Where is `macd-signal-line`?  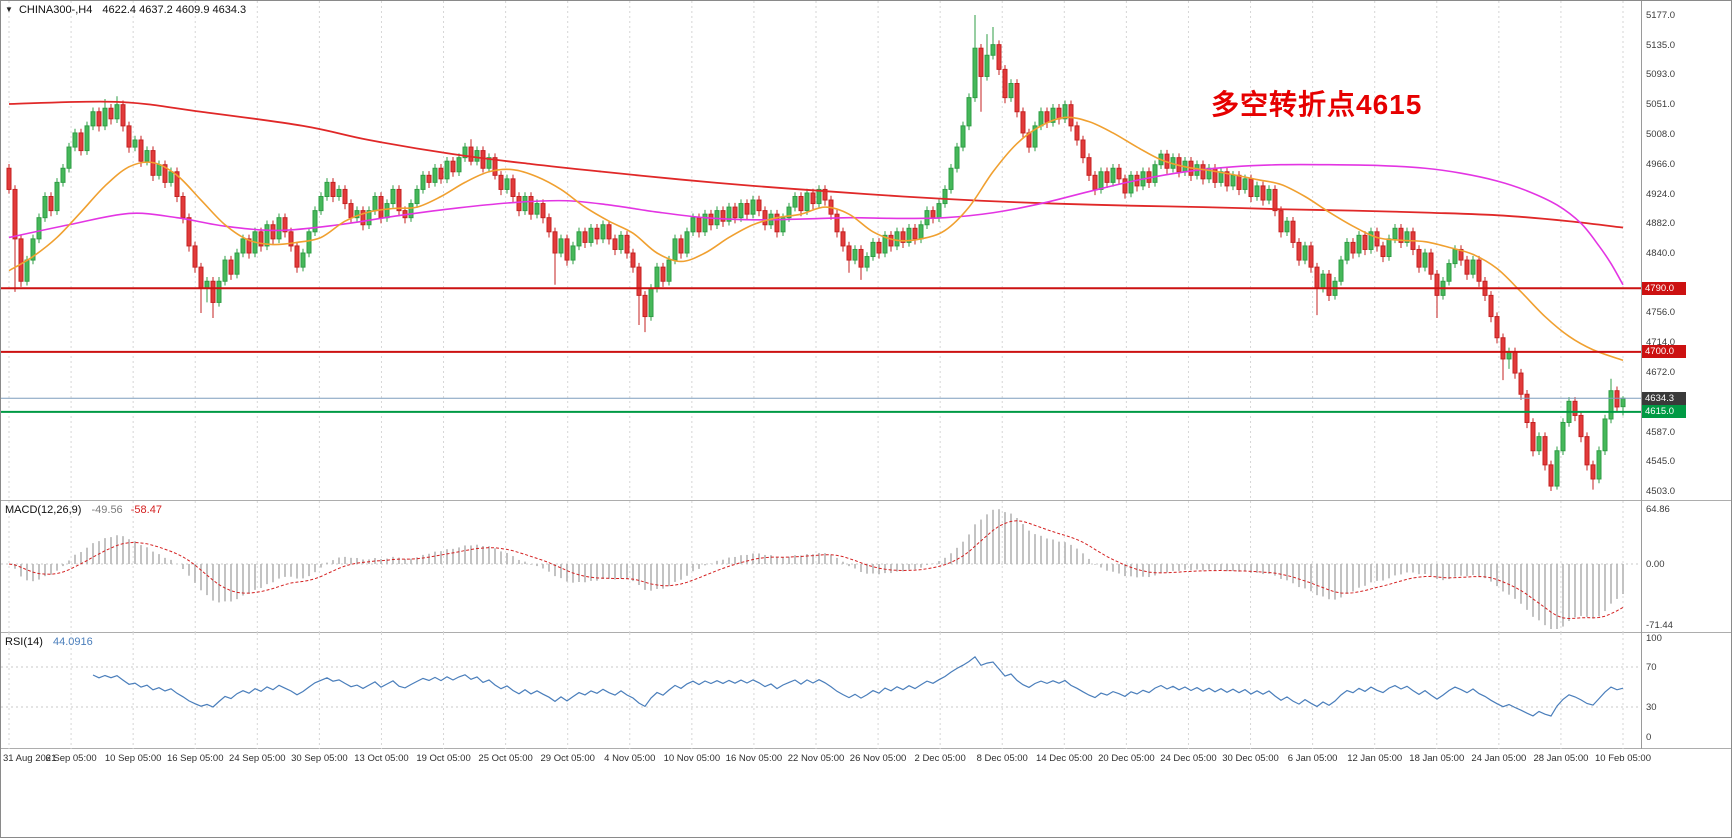 macd-signal-line is located at coordinates (816, 570).